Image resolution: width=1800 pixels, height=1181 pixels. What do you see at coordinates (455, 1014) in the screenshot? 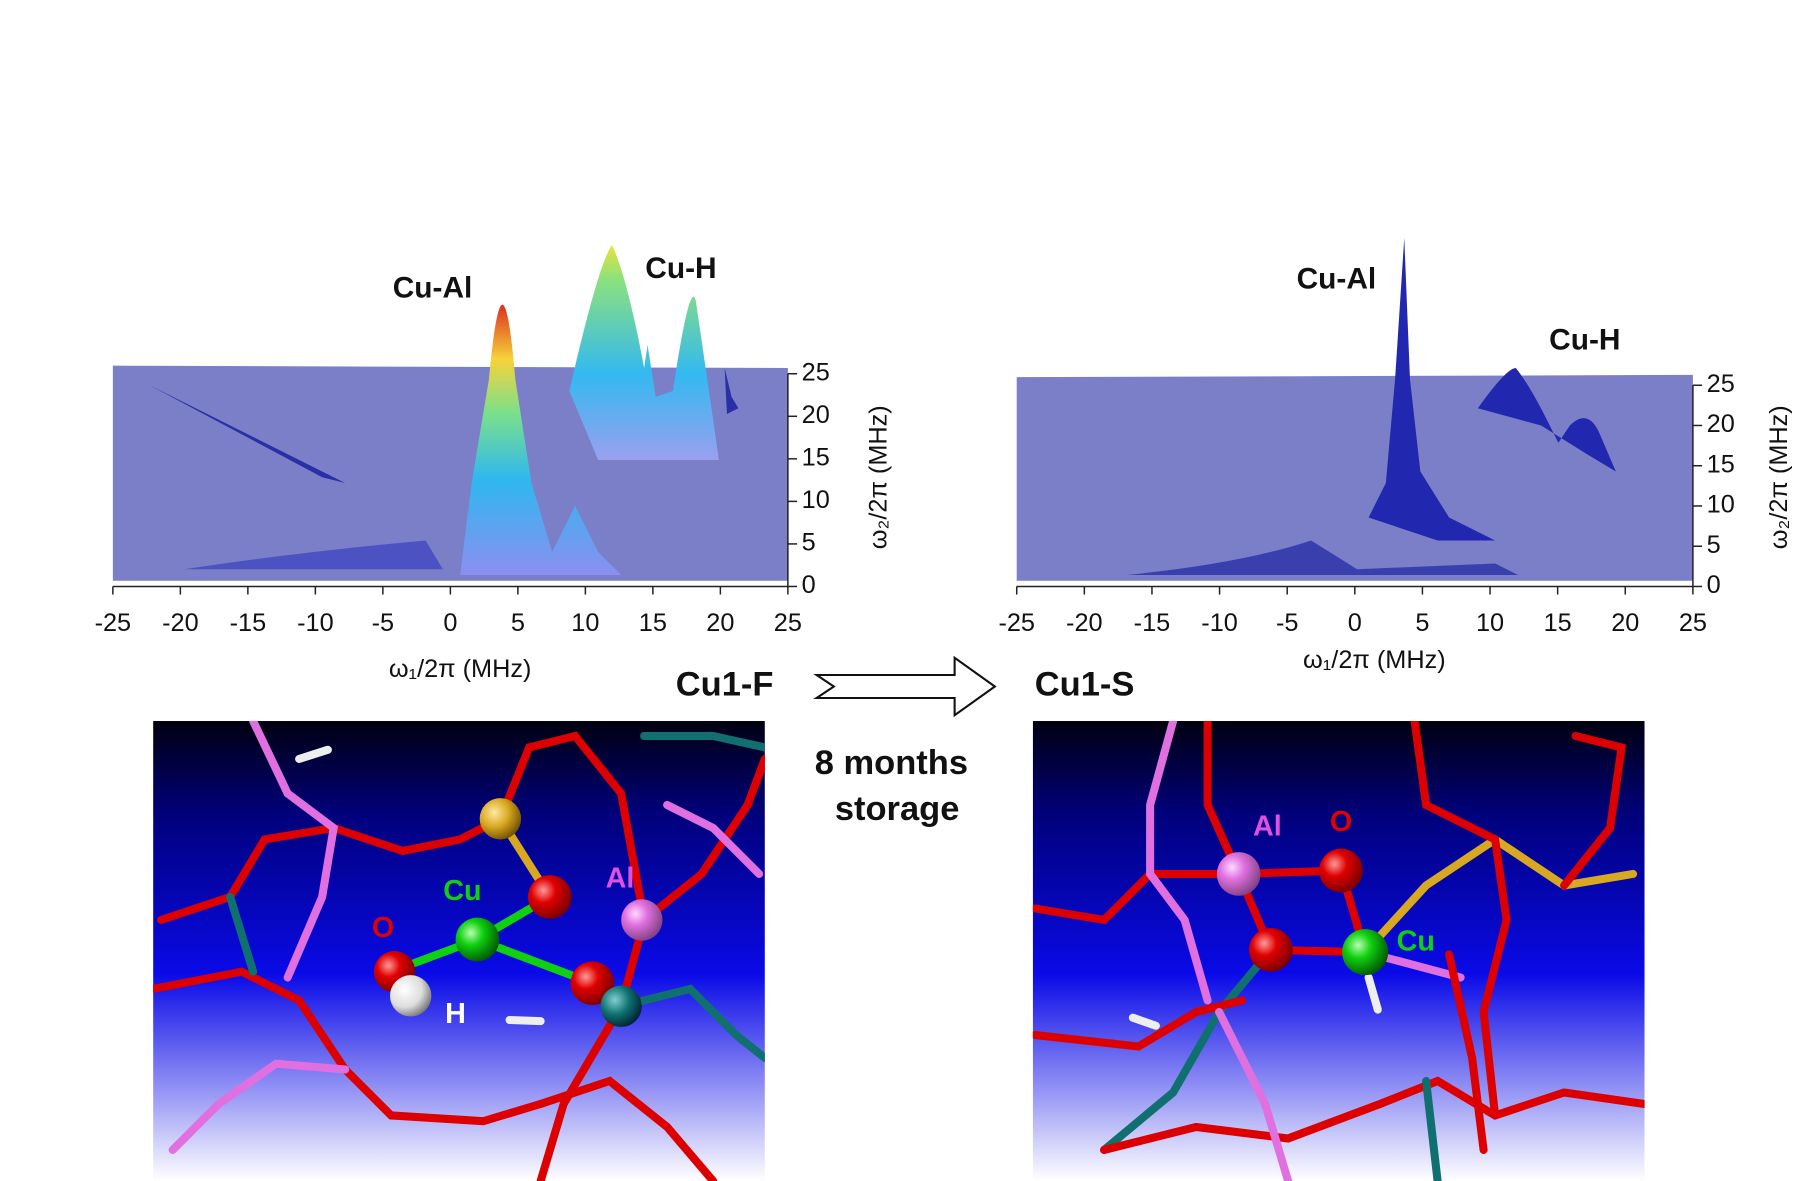
I see `atom-label: H` at bounding box center [455, 1014].